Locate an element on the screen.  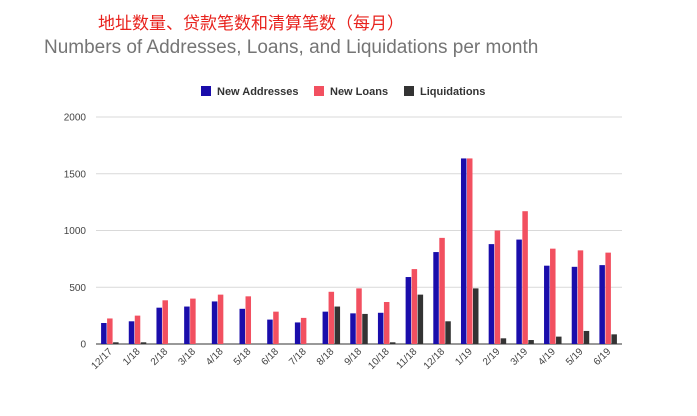
x-tick-label: 9/18 is located at coordinates (354, 357).